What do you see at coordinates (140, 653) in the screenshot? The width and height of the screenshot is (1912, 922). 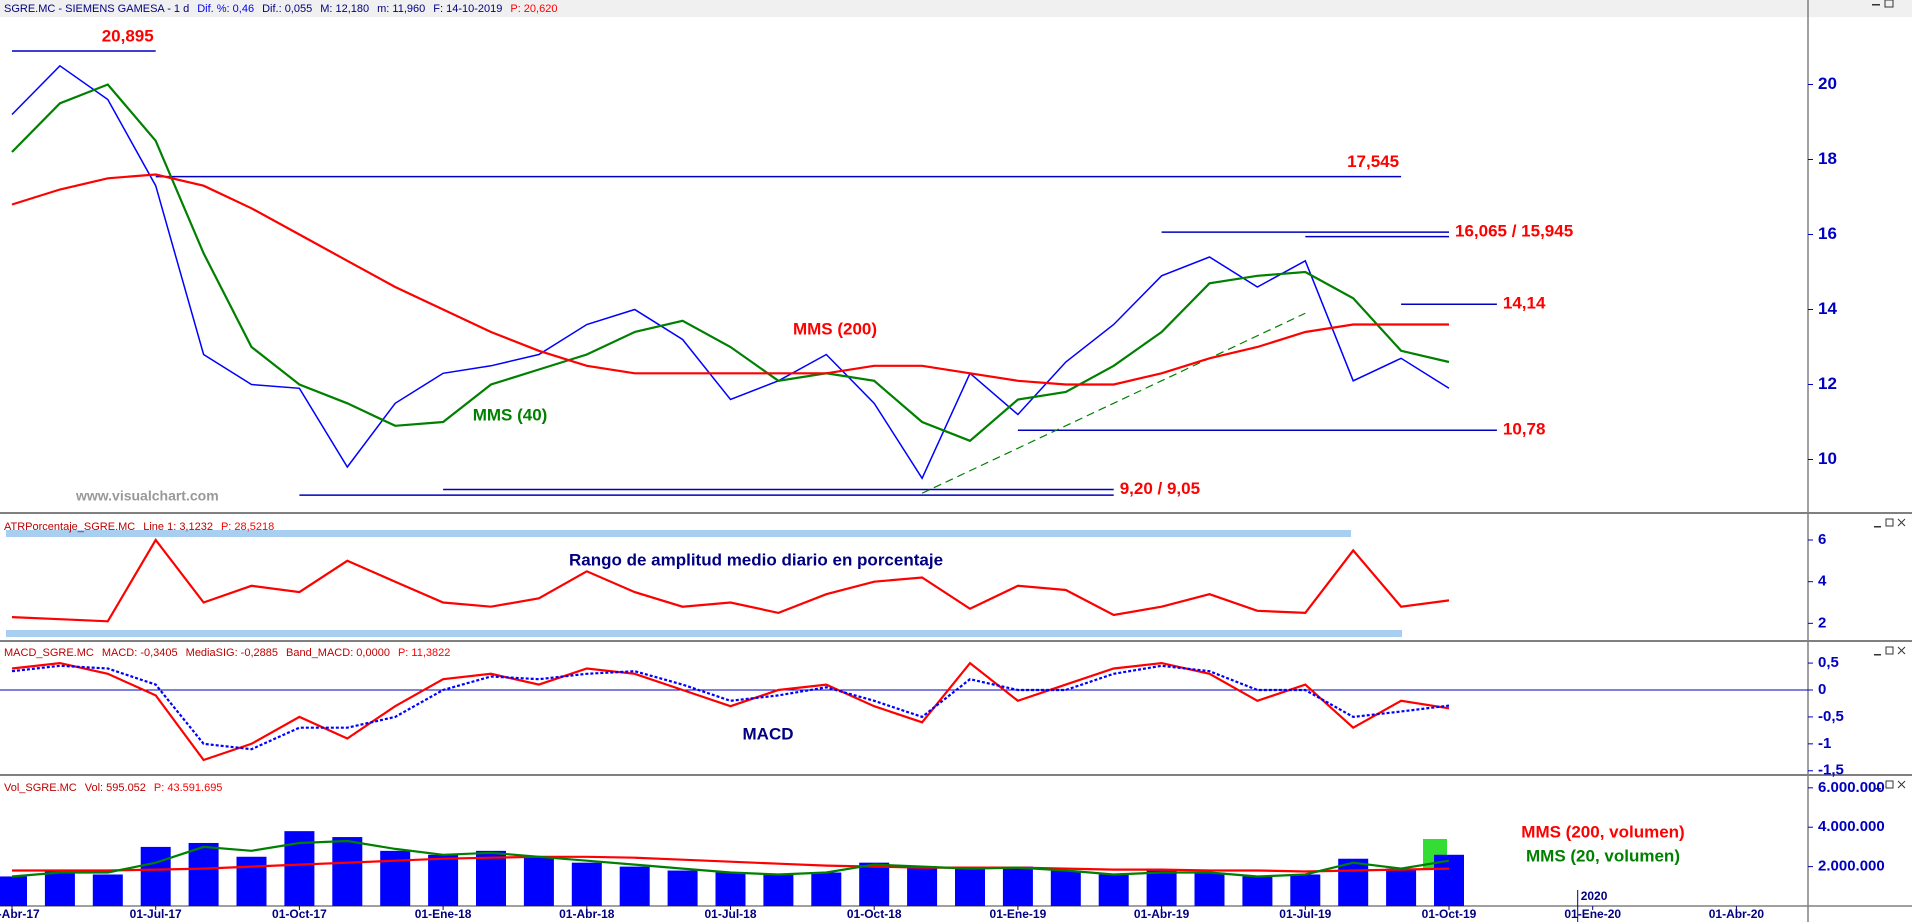 I see `header-item: MACD: -0,3405` at bounding box center [140, 653].